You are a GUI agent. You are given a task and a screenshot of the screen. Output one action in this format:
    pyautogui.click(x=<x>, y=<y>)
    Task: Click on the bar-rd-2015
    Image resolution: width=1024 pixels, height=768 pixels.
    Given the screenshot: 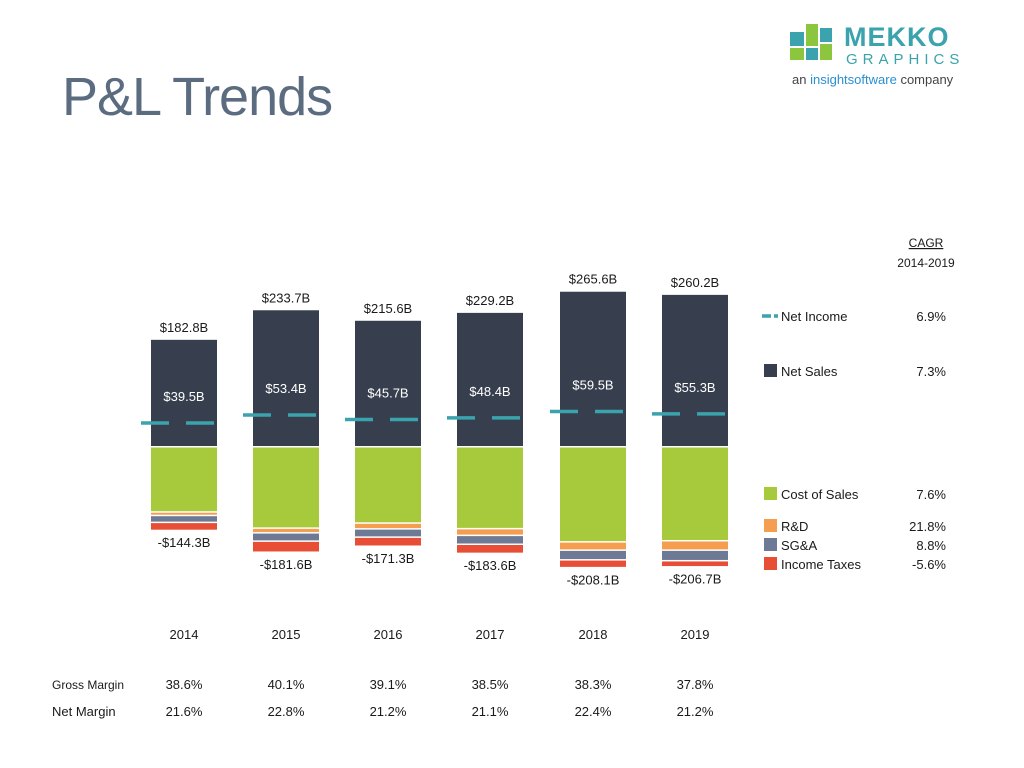 What is the action you would take?
    pyautogui.click(x=286, y=530)
    